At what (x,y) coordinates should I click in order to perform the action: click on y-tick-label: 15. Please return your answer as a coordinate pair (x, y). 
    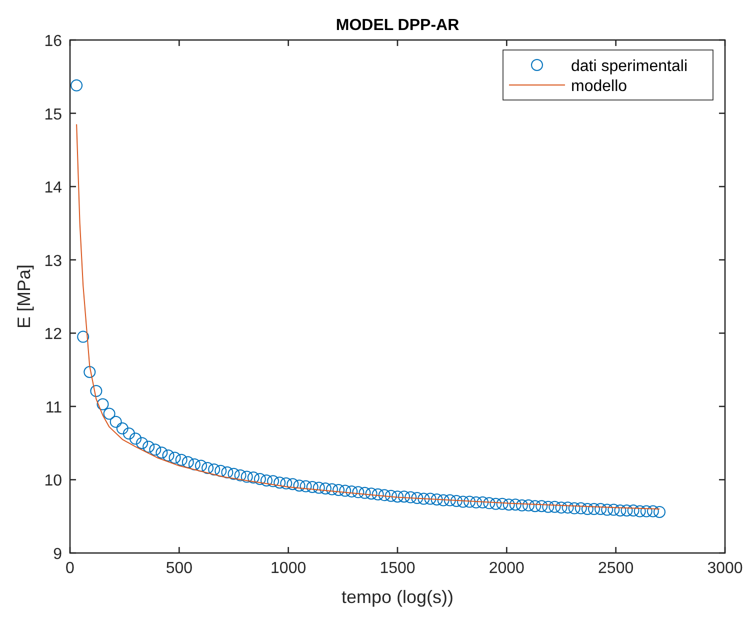
    Looking at the image, I should click on (53, 115).